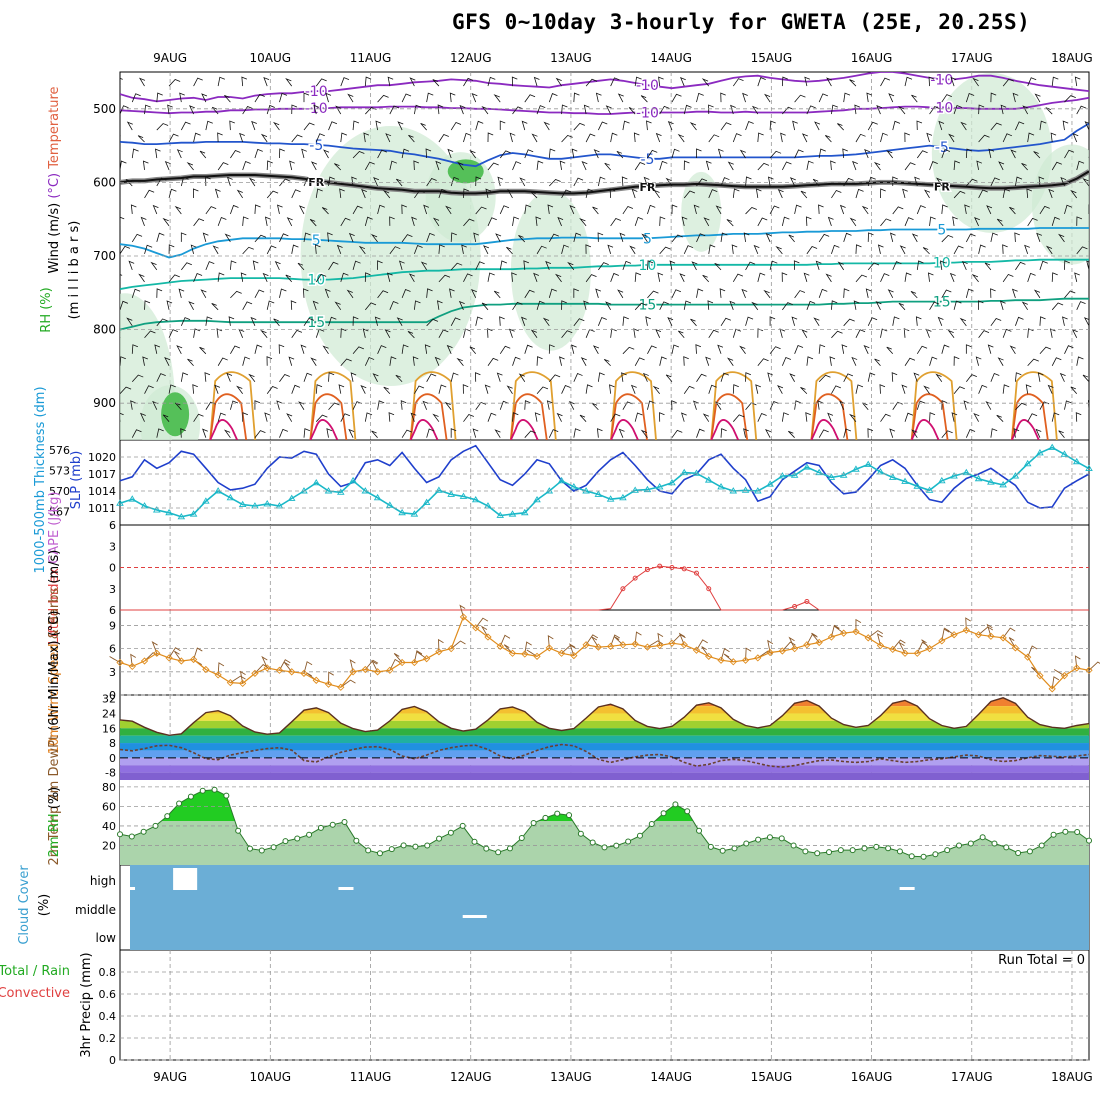 The height and width of the screenshot is (1100, 1100). I want to click on contour-label: FR, so click(647, 187).